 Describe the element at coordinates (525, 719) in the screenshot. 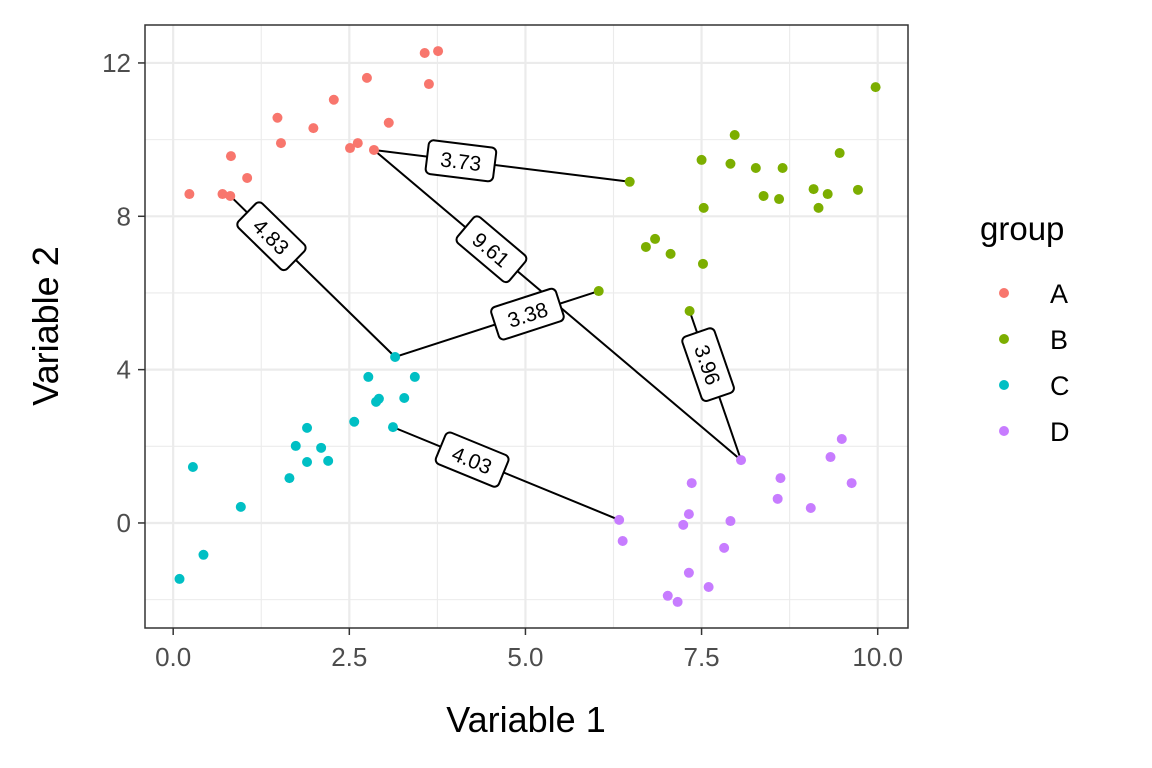

I see `x-axis-title: Variable 1` at that location.